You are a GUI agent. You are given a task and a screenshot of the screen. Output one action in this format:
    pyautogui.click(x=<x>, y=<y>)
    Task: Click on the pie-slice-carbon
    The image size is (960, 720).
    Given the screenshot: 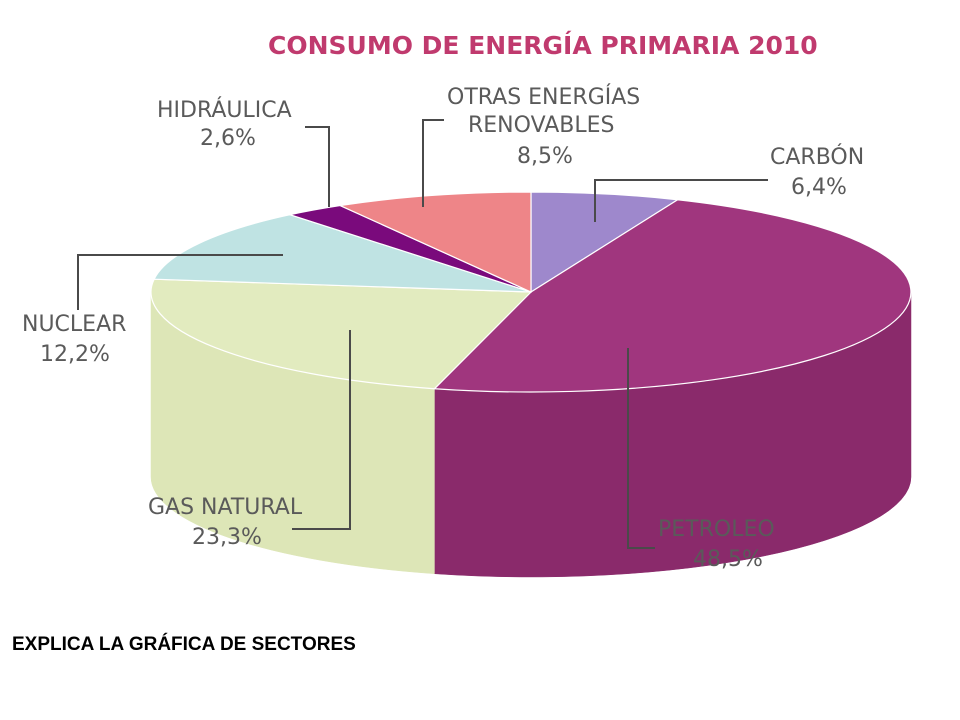 What is the action you would take?
    pyautogui.click(x=605, y=242)
    